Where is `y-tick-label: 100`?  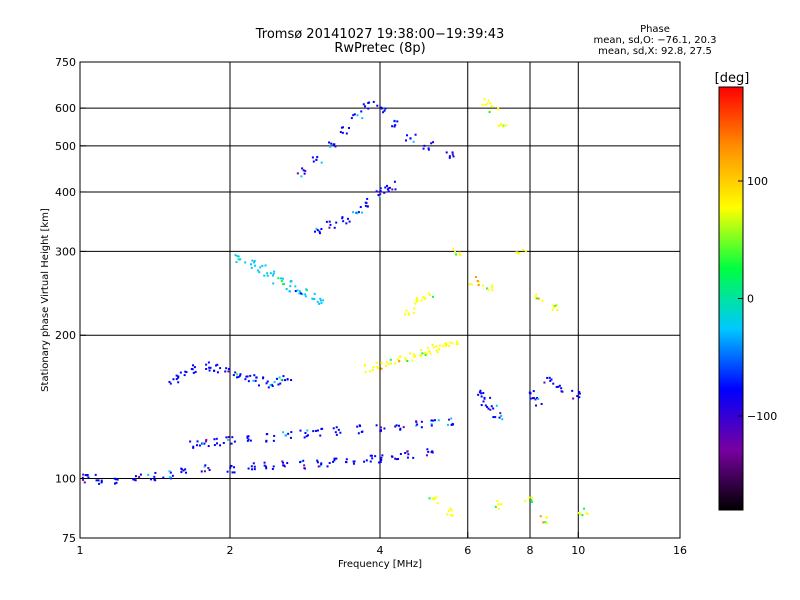 y-tick-label: 100 is located at coordinates (65, 479).